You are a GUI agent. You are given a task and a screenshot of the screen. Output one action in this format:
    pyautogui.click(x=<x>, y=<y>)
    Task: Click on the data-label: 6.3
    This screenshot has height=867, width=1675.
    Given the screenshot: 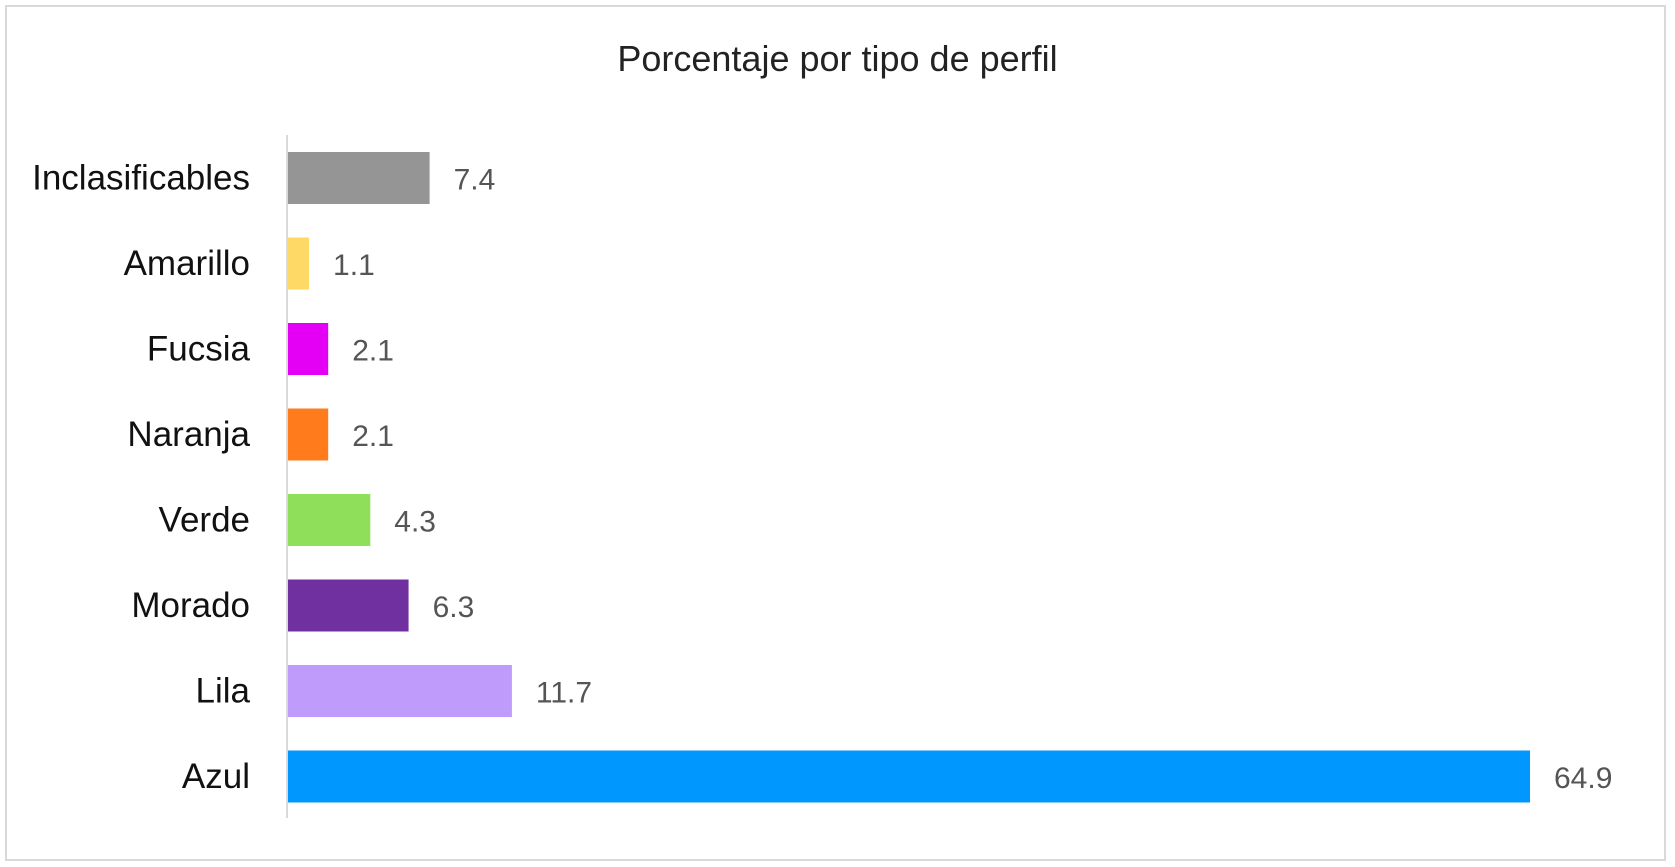 What is the action you would take?
    pyautogui.click(x=454, y=607)
    